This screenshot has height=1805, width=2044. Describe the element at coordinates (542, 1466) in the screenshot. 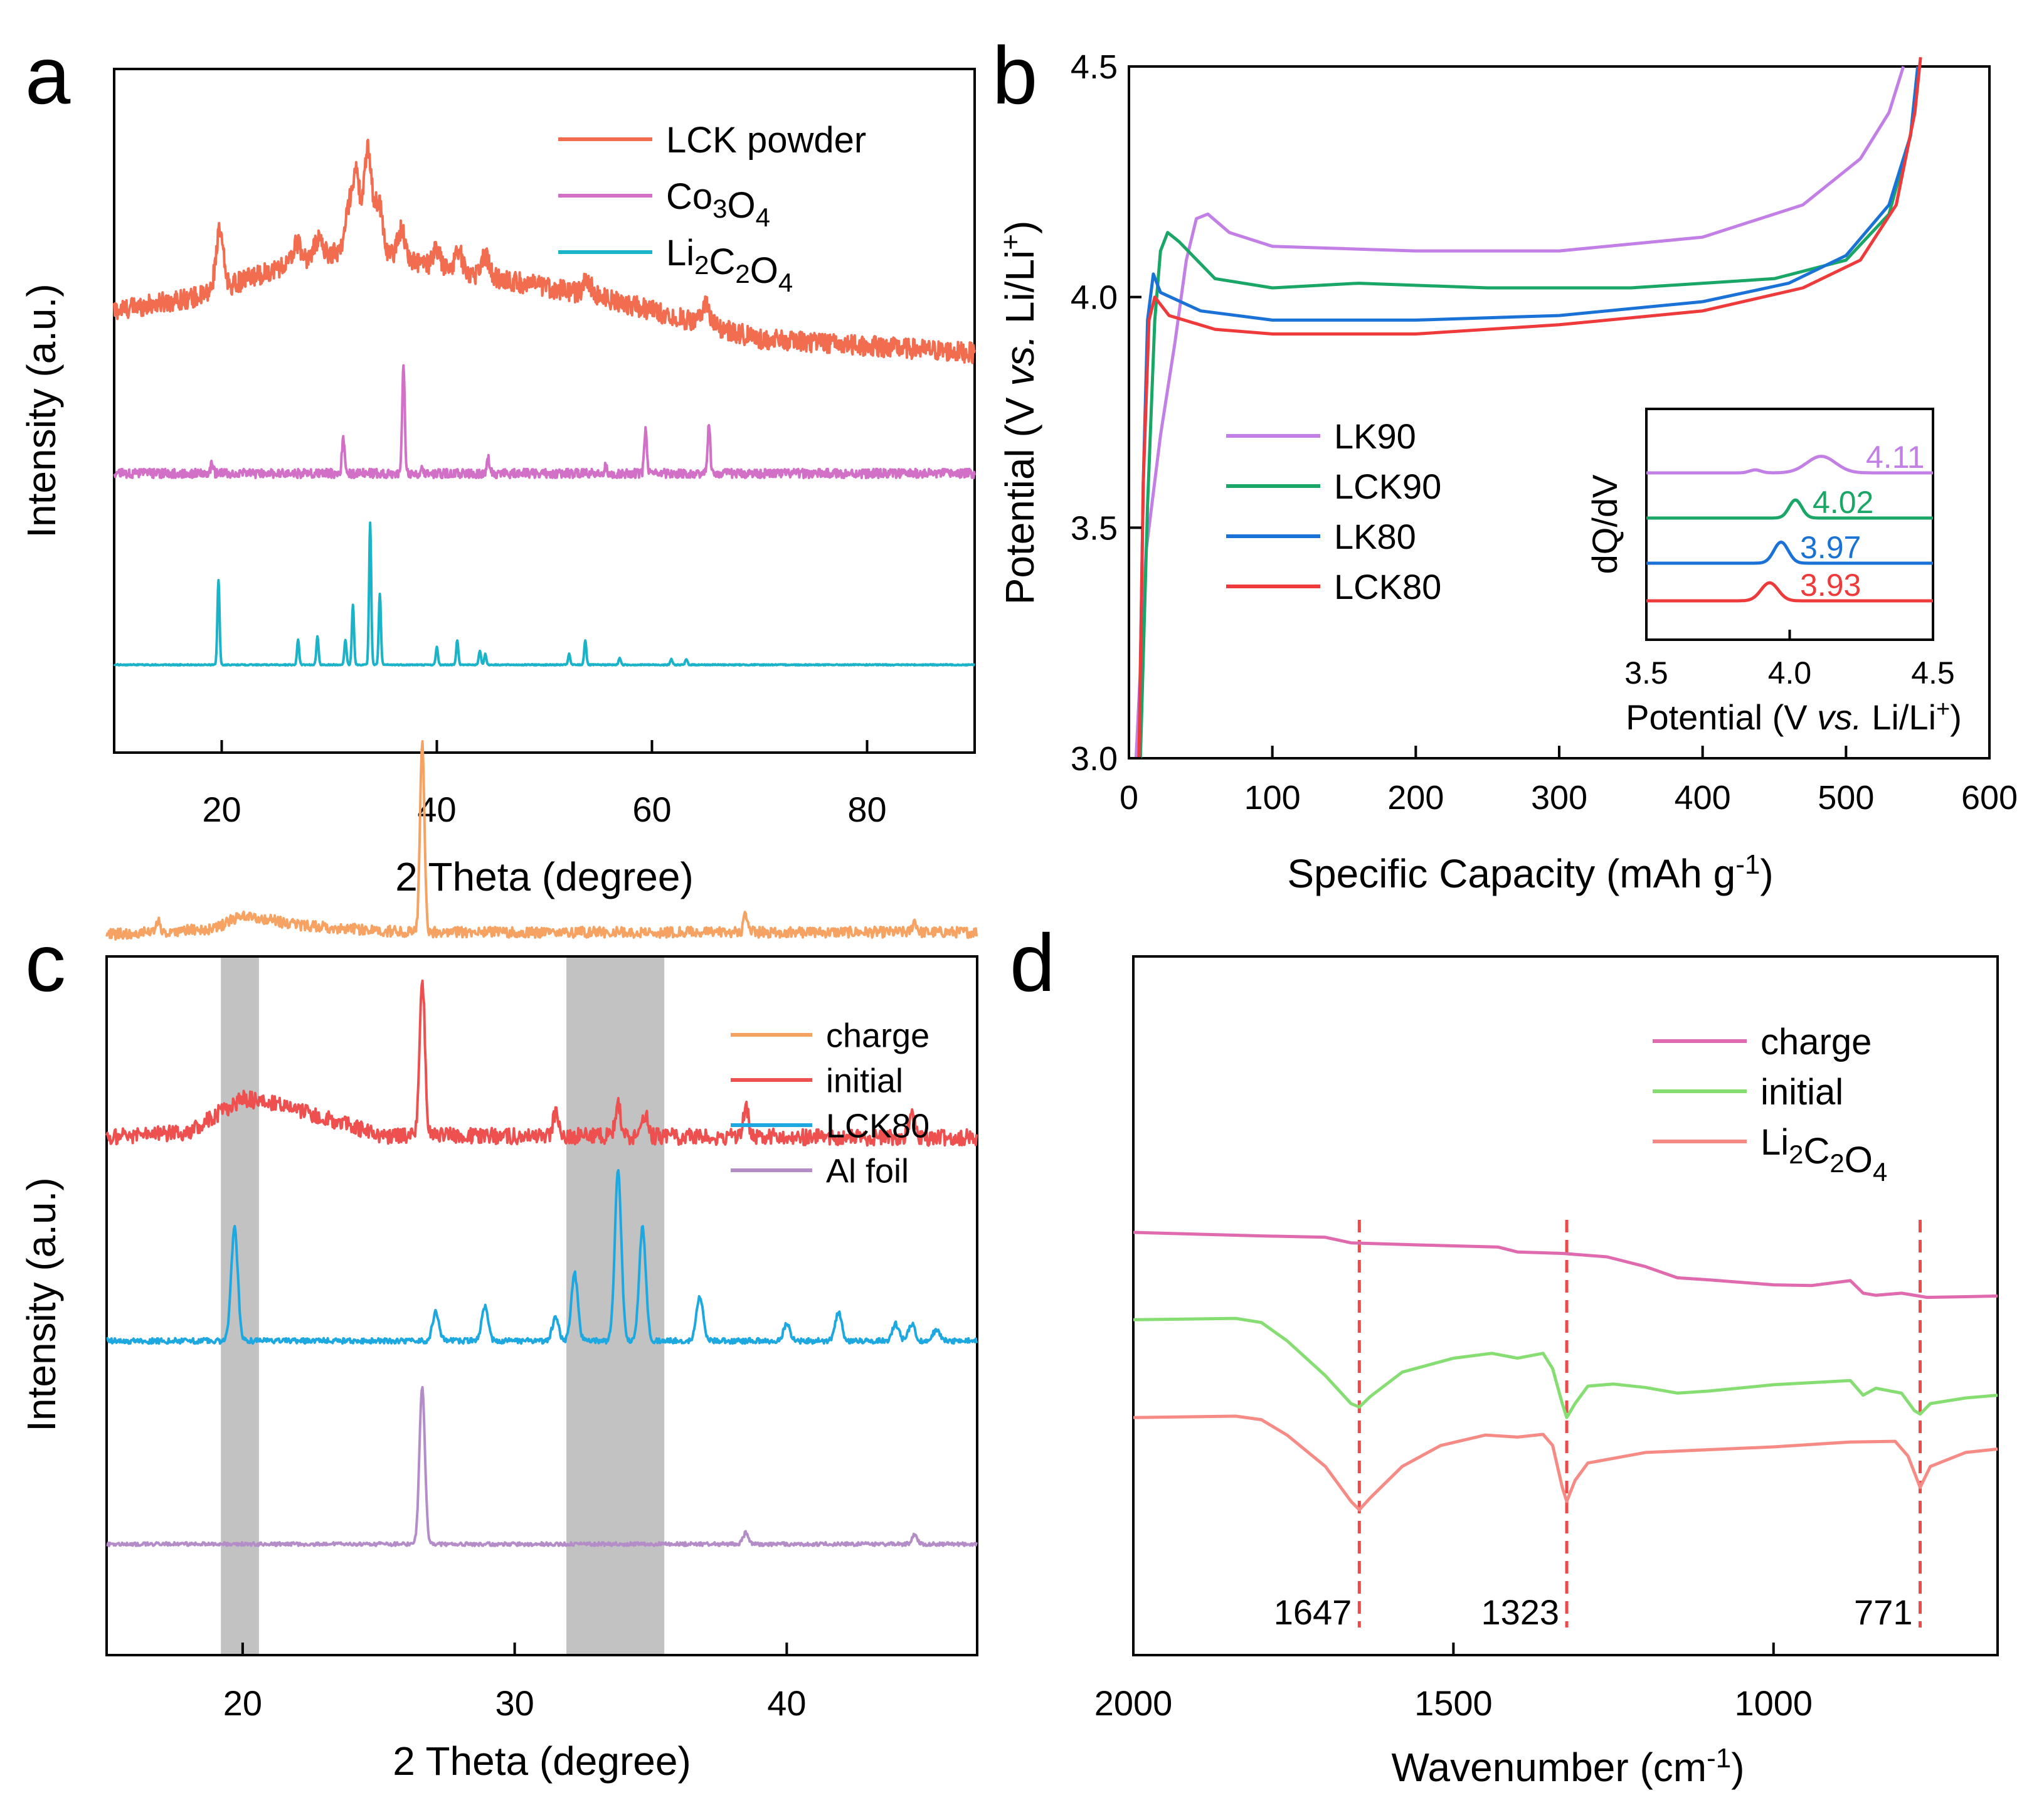

I see `series-al-foil` at that location.